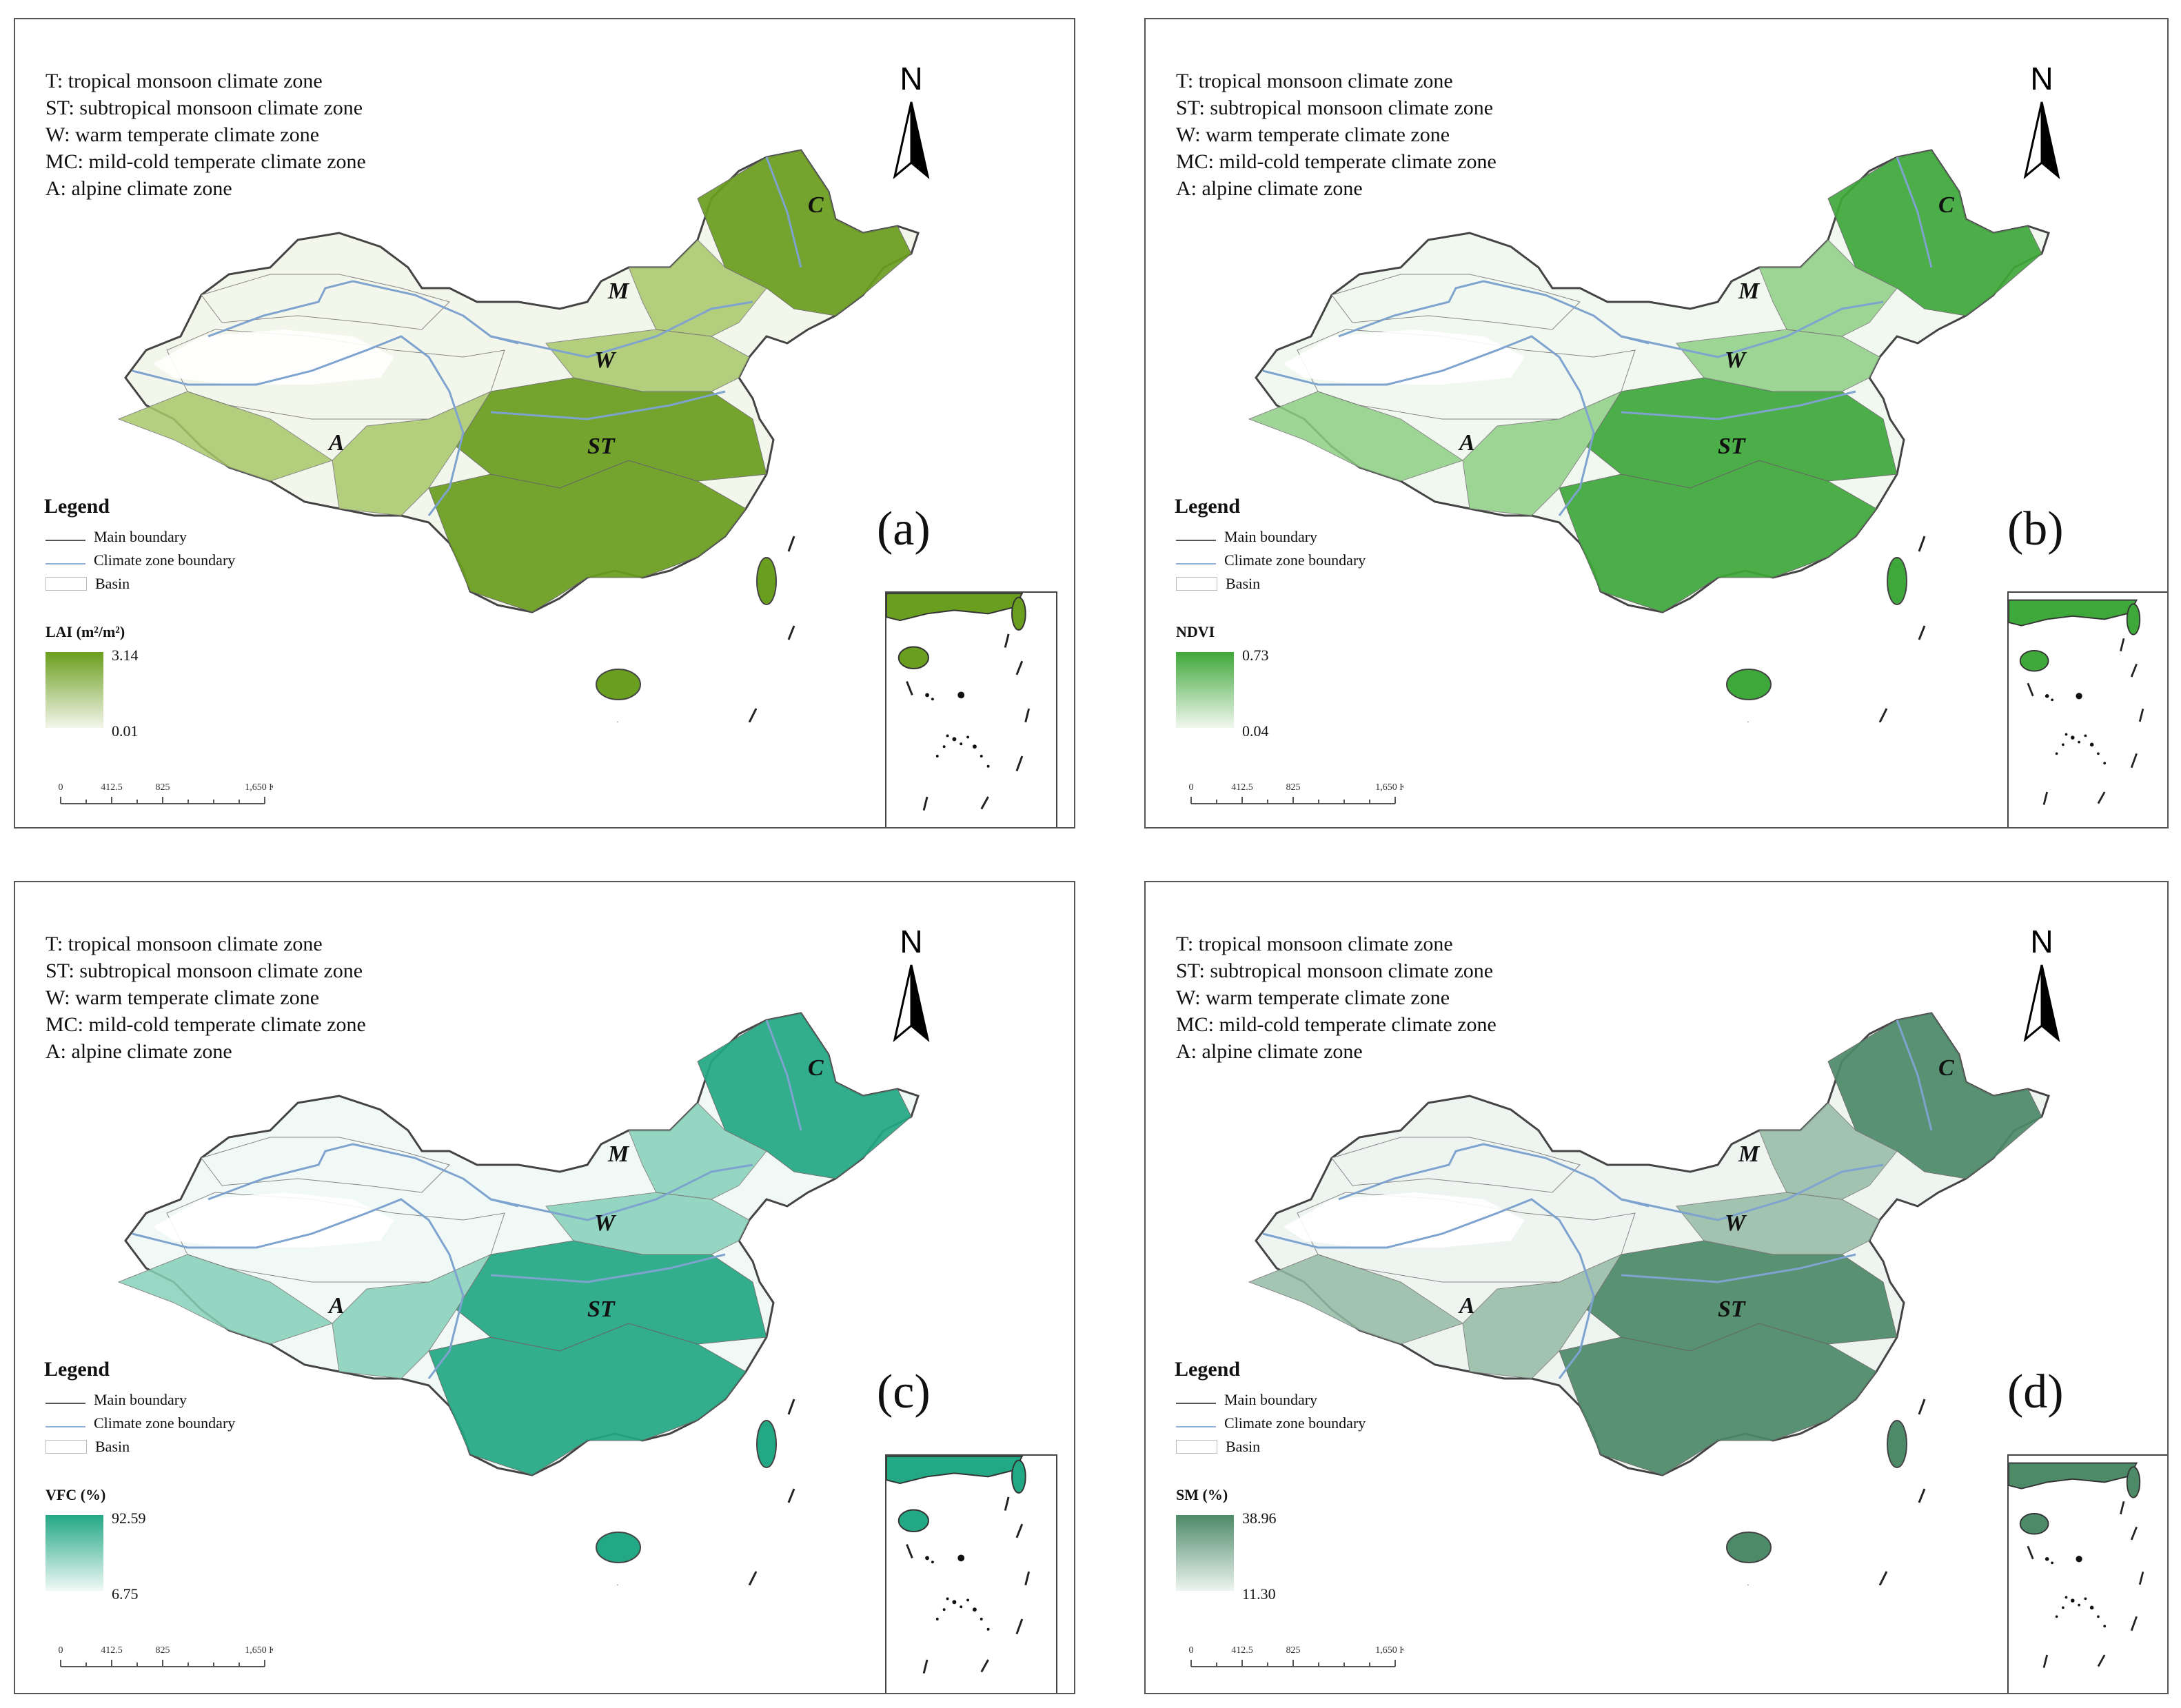  Describe the element at coordinates (2076, 702) in the screenshot. I see `inset-map` at that location.